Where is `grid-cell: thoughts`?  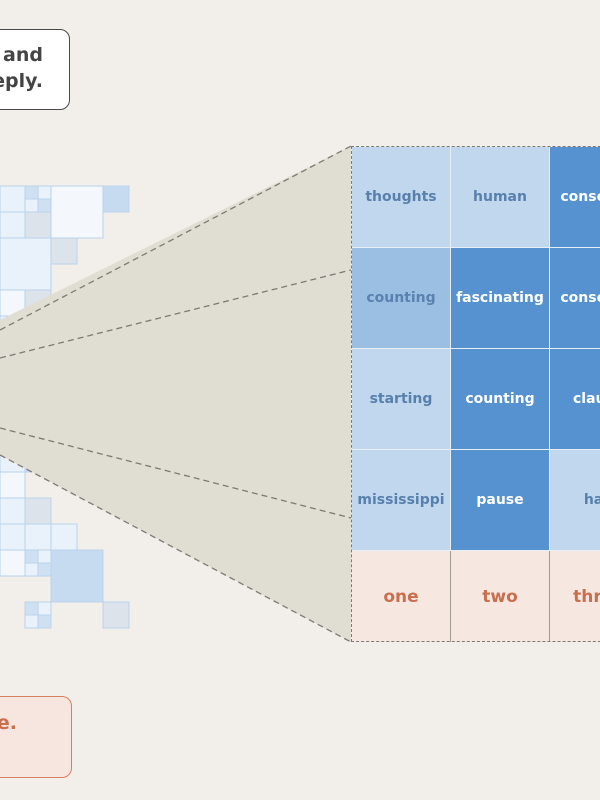 grid-cell: thoughts is located at coordinates (401, 197).